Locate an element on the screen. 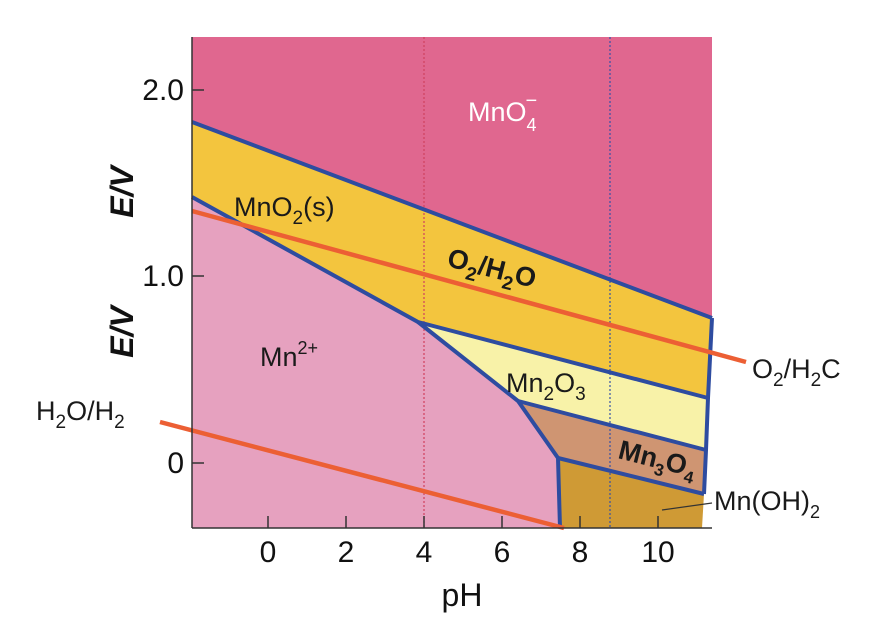  label-mn-oh2: Mn(OH)2 is located at coordinates (767, 504).